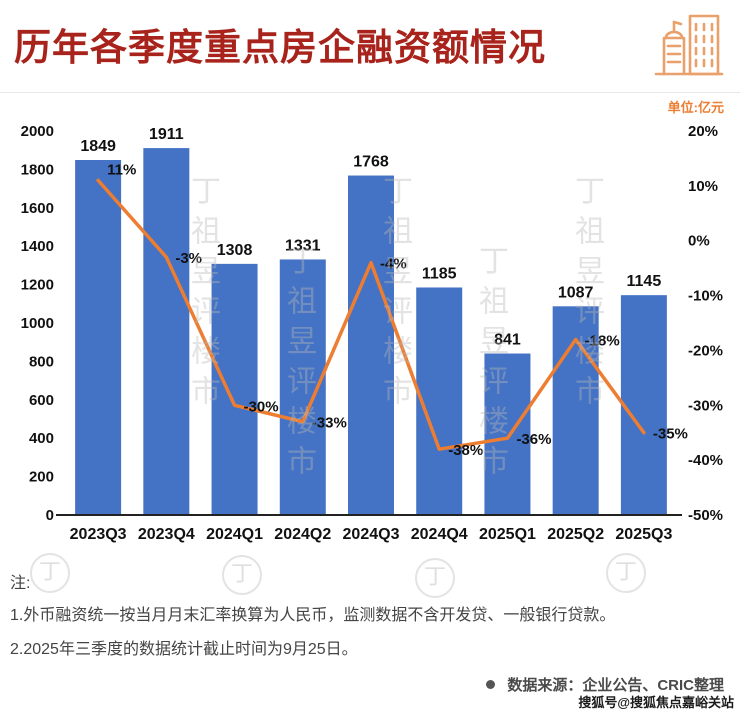  I want to click on left-axis-tick: 200, so click(41, 477).